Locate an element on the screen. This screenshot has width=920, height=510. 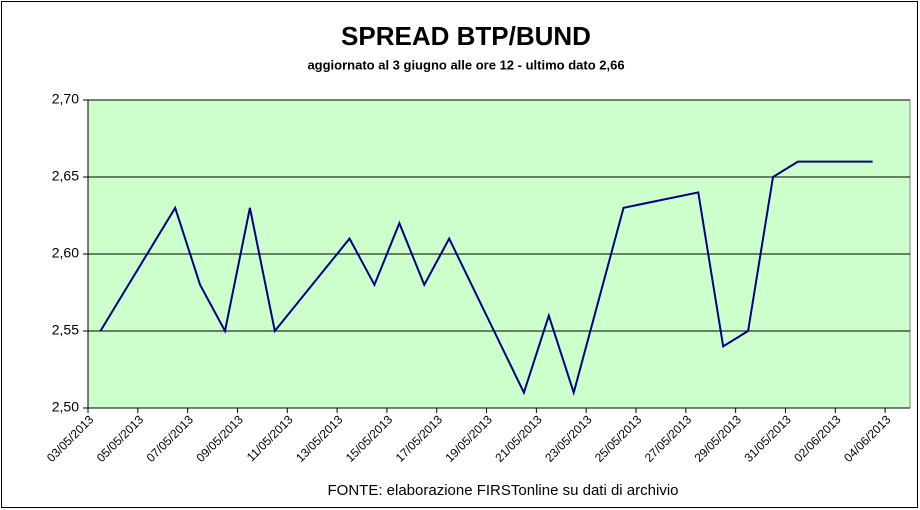
y-tick-label: 2,55 is located at coordinates (65, 330).